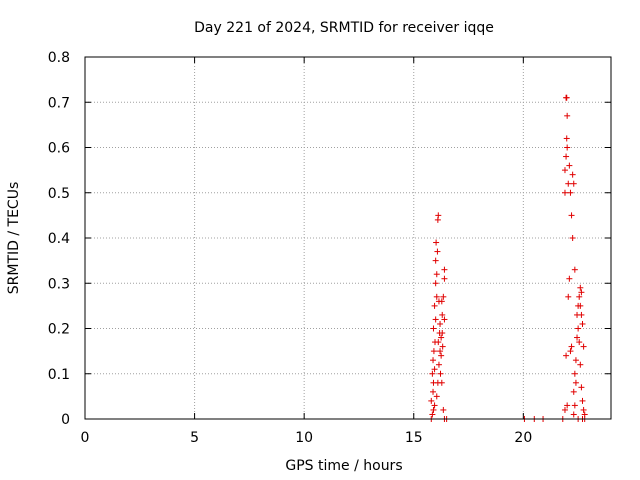 This screenshot has width=640, height=480. Describe the element at coordinates (59, 239) in the screenshot. I see `y-tick-label: 0.4` at that location.